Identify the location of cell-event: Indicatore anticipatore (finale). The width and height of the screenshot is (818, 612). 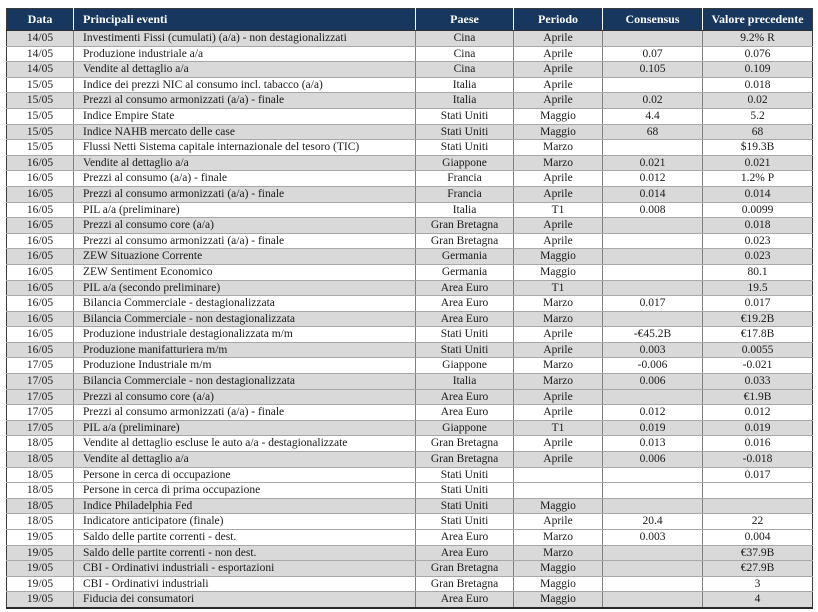
(244, 521).